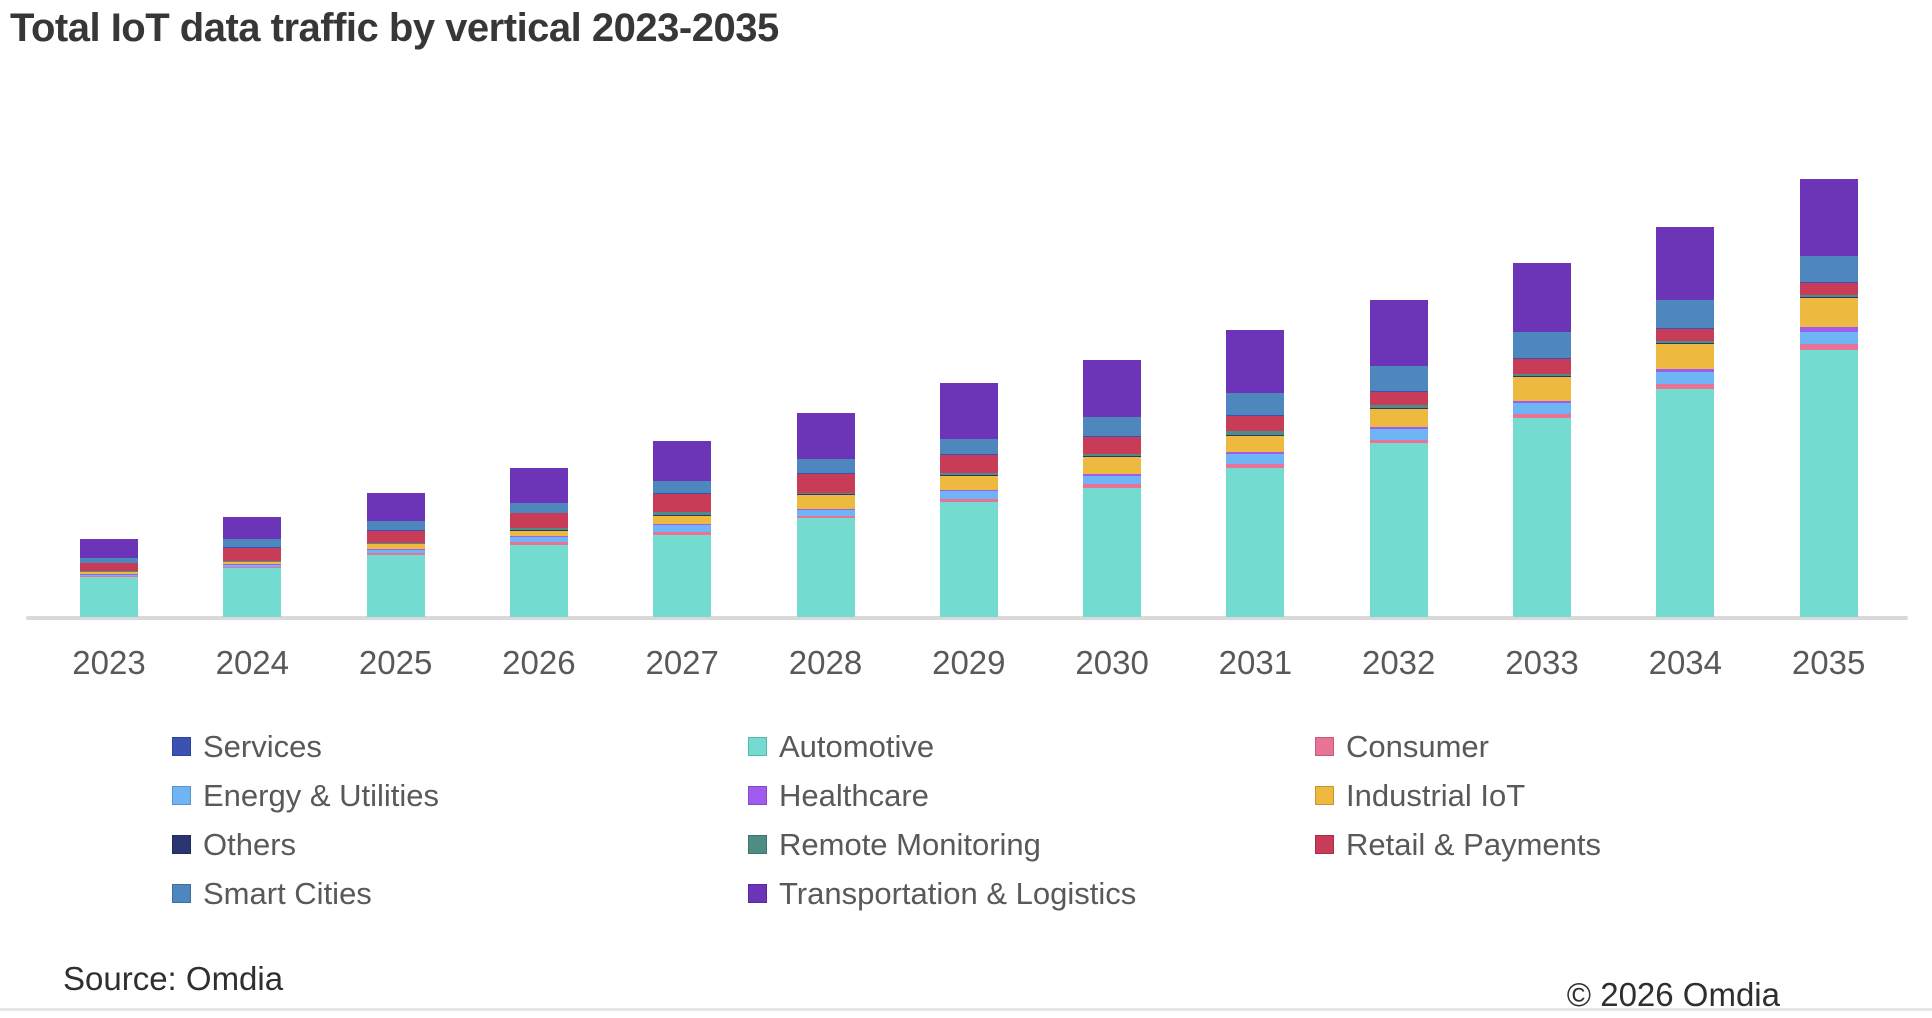  Describe the element at coordinates (1685, 378) in the screenshot. I see `bar-segment-energy-utilities-2034` at that location.